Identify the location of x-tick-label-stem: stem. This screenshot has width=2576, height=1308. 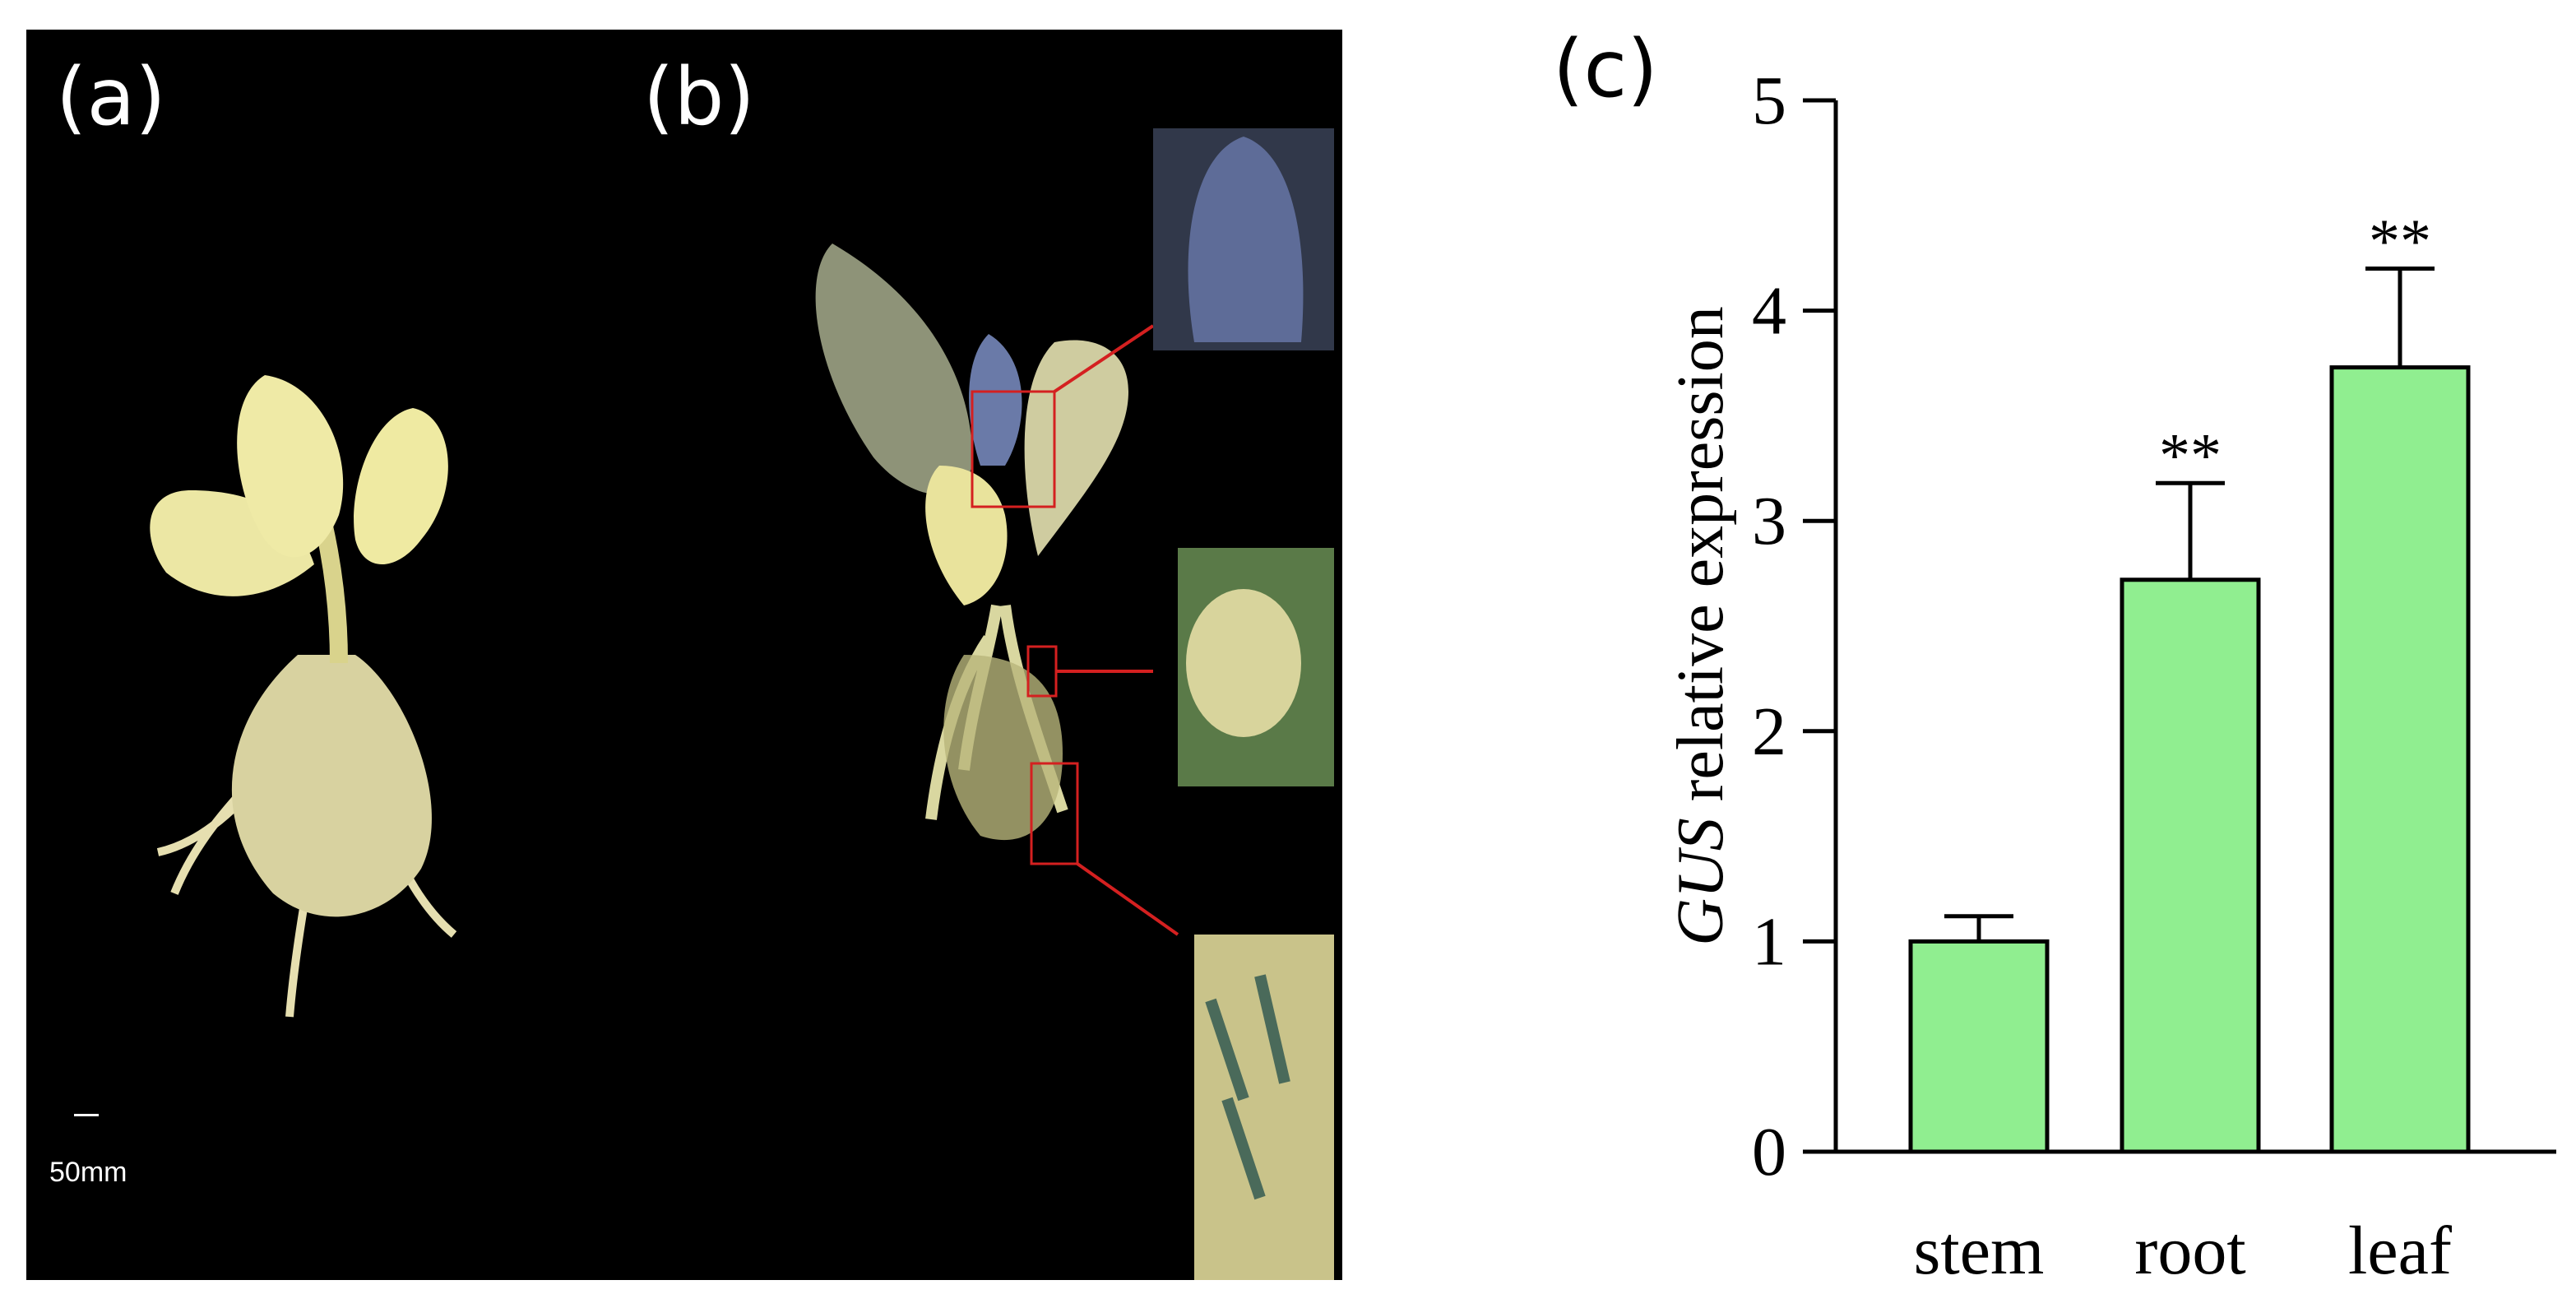
(1980, 1251).